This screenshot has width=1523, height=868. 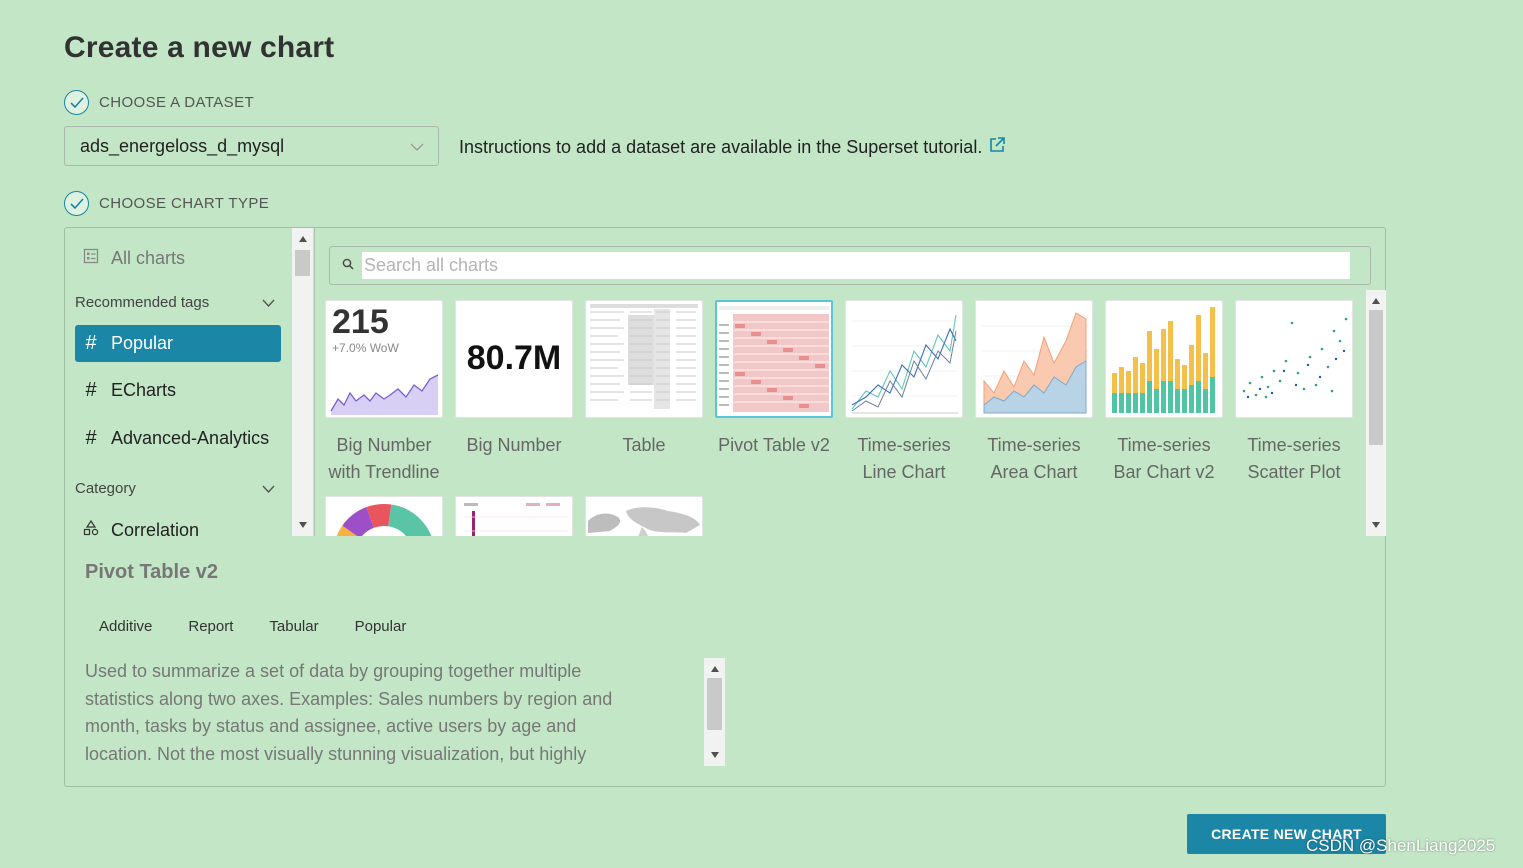 What do you see at coordinates (384, 458) in the screenshot?
I see `chart-card-label: Big Number with Trendline` at bounding box center [384, 458].